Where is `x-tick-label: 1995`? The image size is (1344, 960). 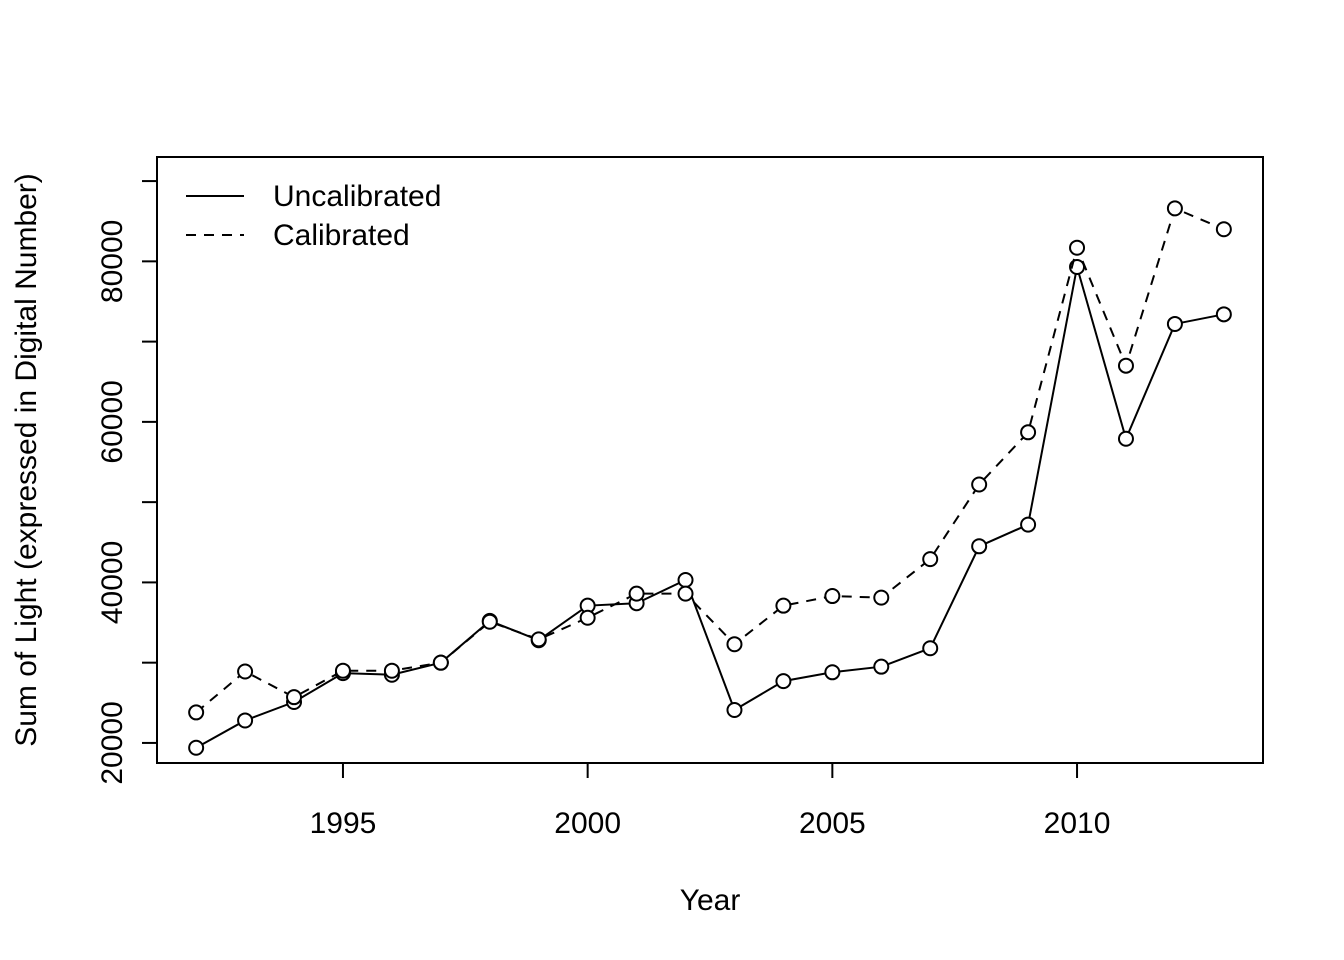 x-tick-label: 1995 is located at coordinates (343, 823).